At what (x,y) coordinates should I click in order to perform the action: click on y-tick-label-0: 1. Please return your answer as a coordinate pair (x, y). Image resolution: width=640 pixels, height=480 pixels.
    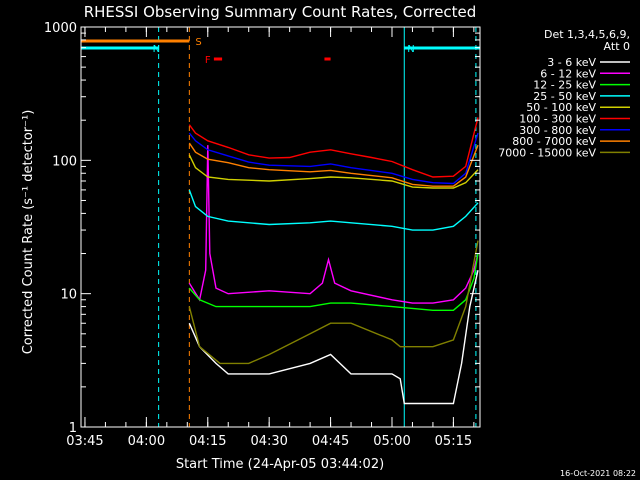
    Looking at the image, I should click on (73, 428).